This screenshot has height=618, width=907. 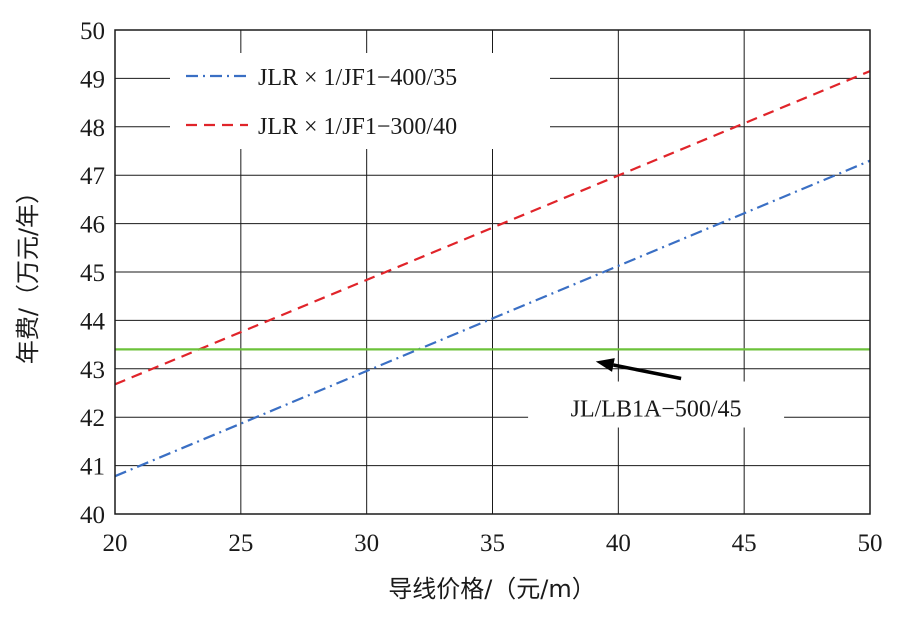 What do you see at coordinates (92, 515) in the screenshot?
I see `y-tick-label-40: 40` at bounding box center [92, 515].